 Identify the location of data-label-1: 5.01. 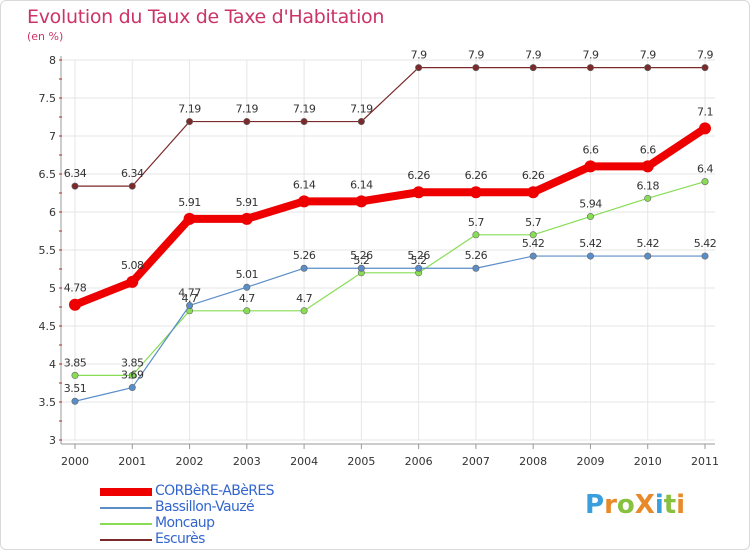
(247, 274).